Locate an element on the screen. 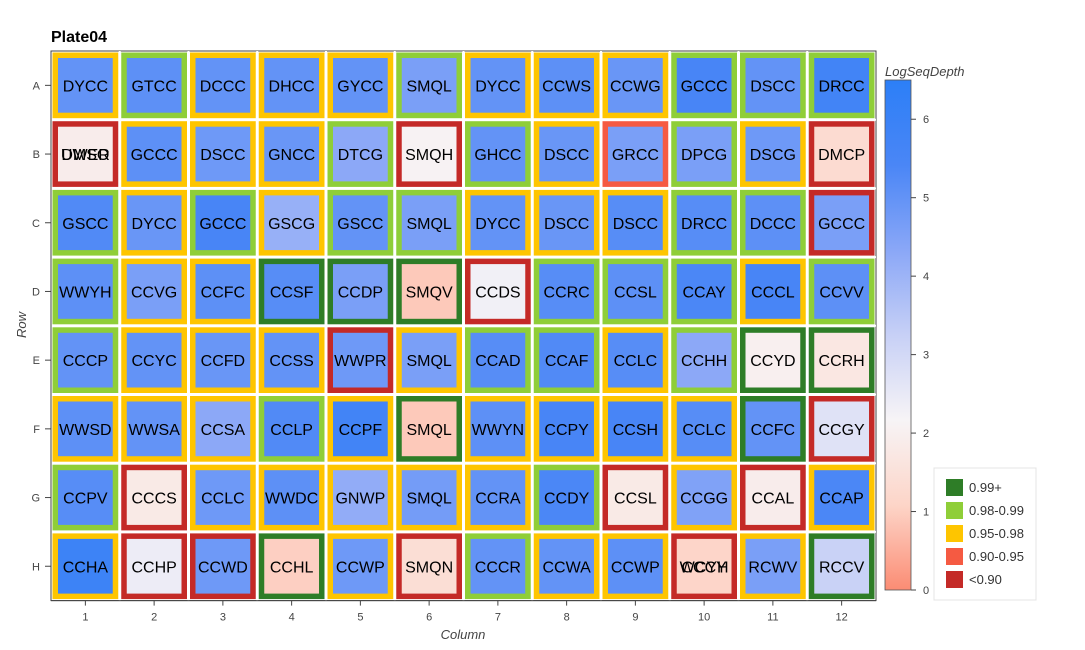 The image size is (1085, 650). well-F6: SMQL is located at coordinates (429, 429).